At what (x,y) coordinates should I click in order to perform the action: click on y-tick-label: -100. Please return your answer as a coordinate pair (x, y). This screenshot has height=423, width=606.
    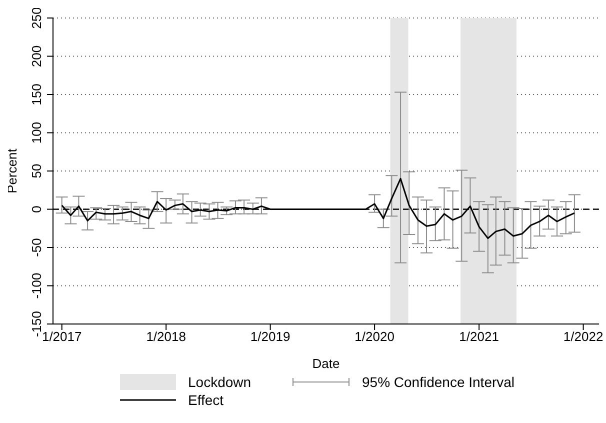
    Looking at the image, I should click on (36, 285).